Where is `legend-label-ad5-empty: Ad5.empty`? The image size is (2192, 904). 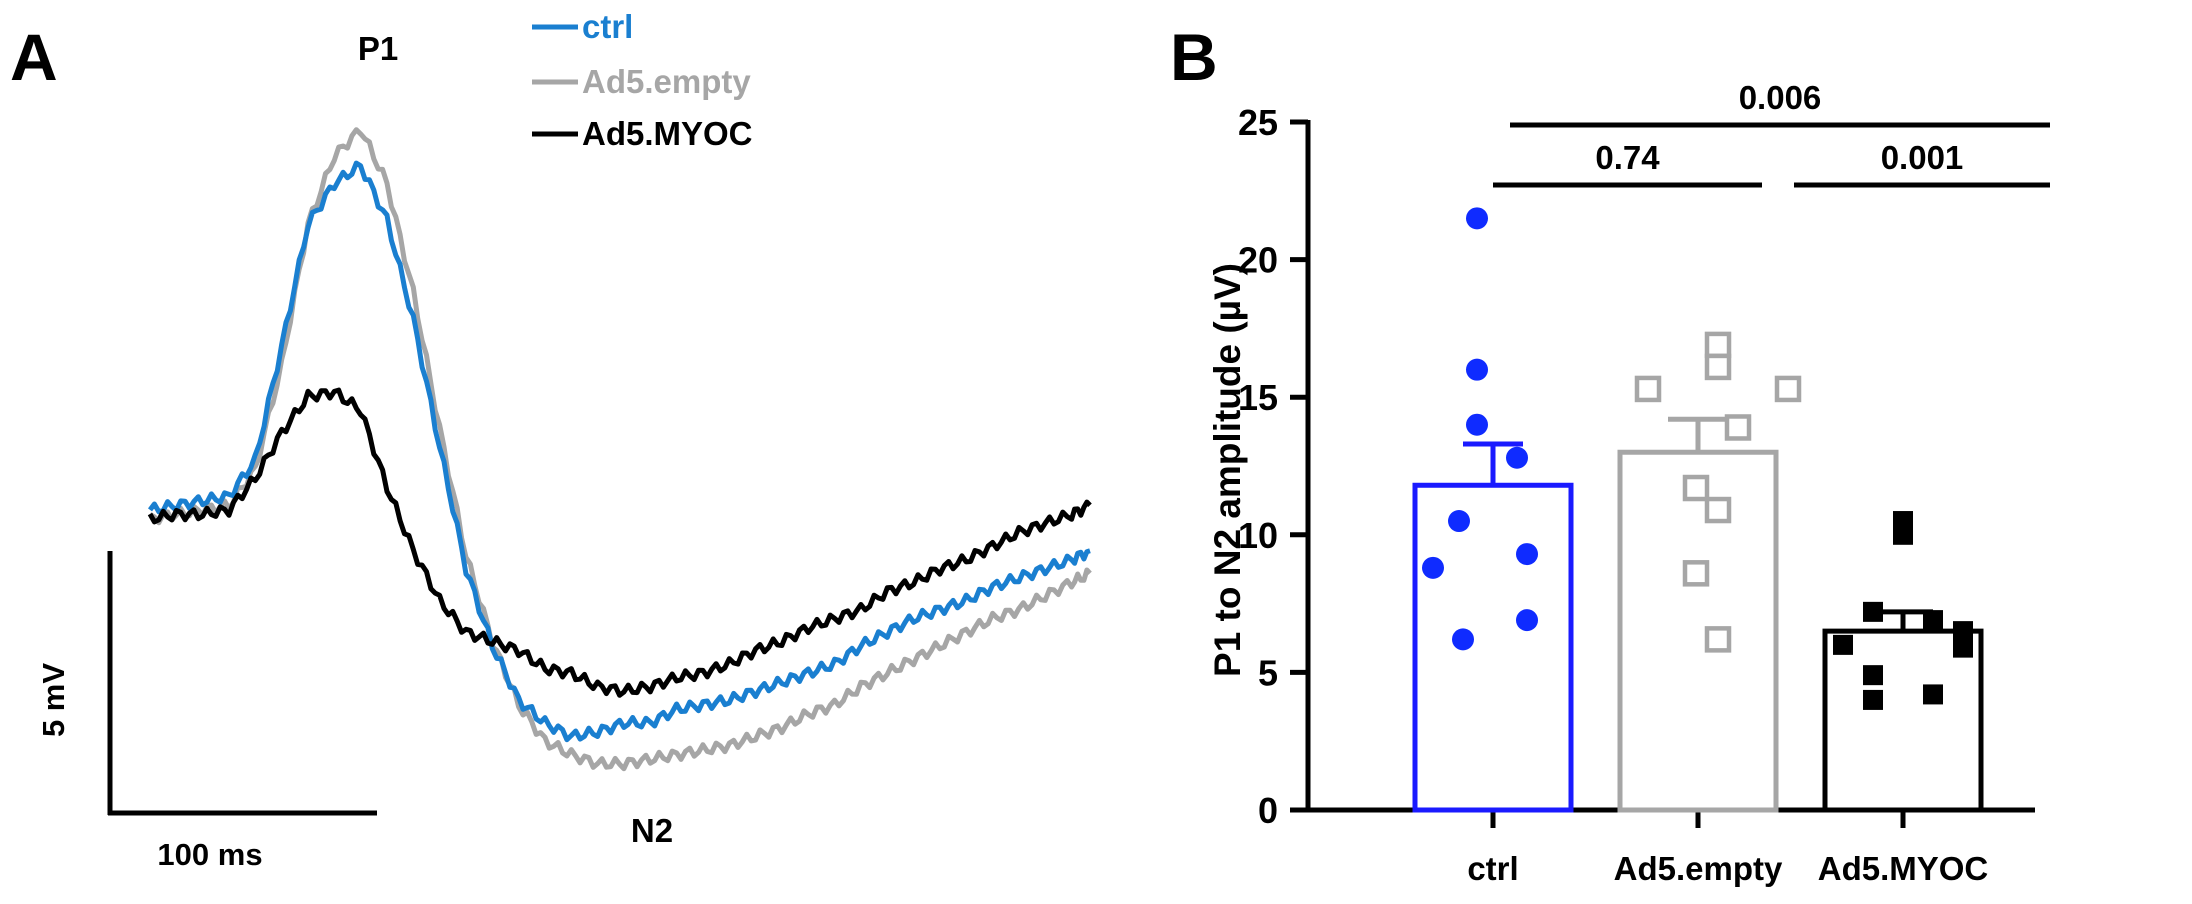 legend-label-ad5-empty: Ad5.empty is located at coordinates (666, 81).